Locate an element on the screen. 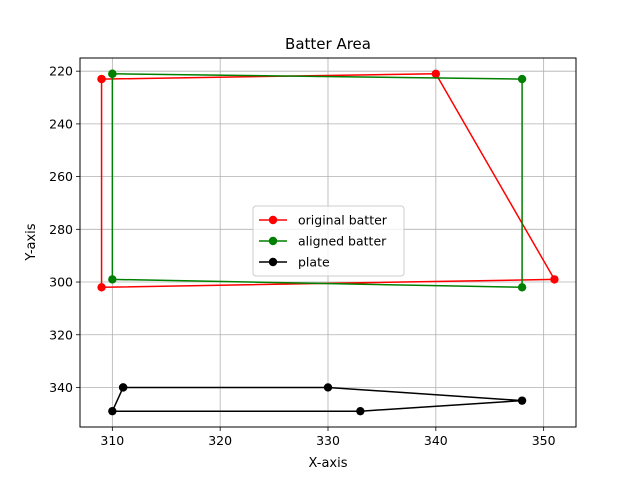 The image size is (640, 480). series-line is located at coordinates (317, 399).